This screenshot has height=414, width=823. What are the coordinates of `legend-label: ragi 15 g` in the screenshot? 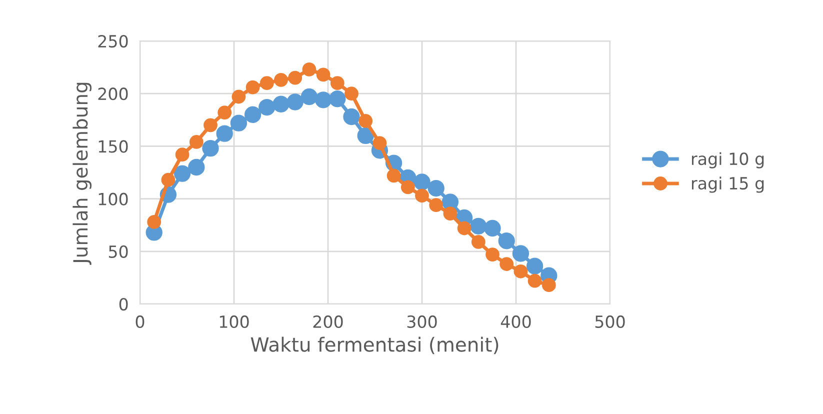 It's located at (728, 184).